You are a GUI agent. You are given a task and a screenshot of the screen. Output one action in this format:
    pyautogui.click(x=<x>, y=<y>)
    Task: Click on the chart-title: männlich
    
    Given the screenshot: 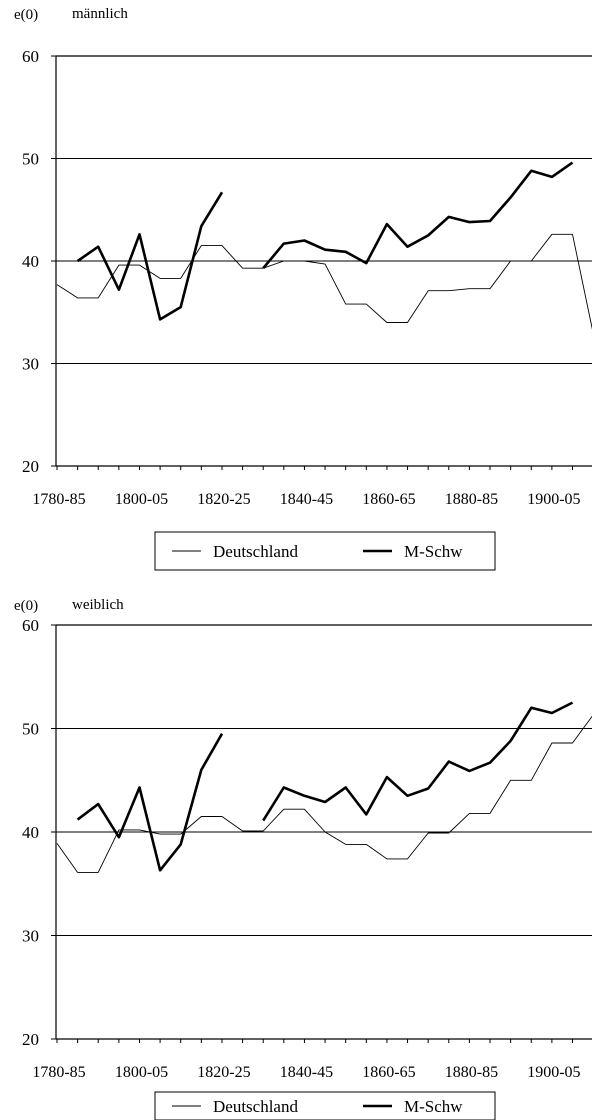 What is the action you would take?
    pyautogui.click(x=100, y=14)
    